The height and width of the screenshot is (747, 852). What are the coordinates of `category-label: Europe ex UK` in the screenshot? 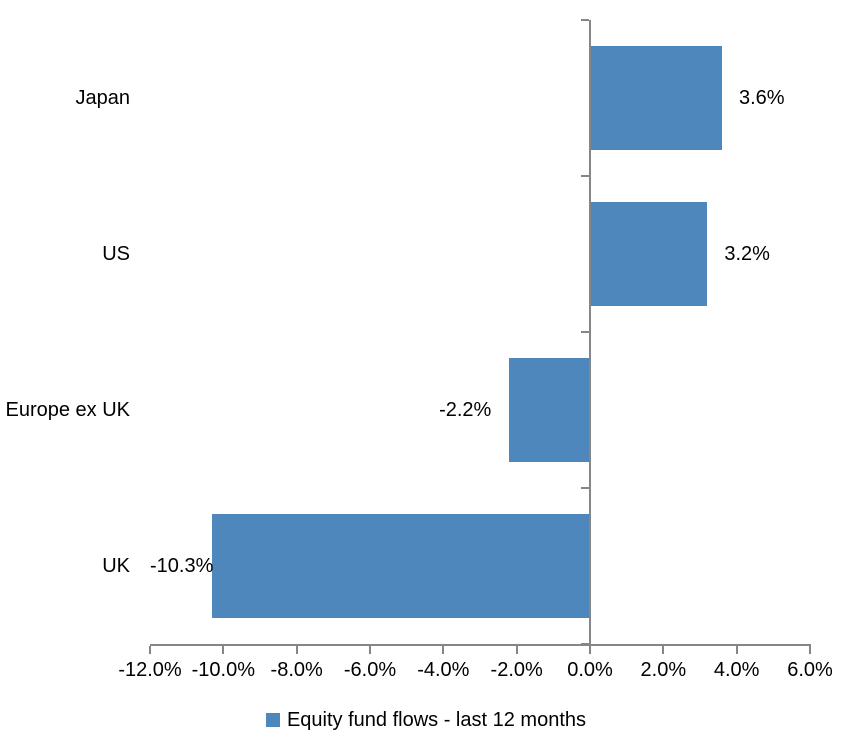 It's located at (67, 410).